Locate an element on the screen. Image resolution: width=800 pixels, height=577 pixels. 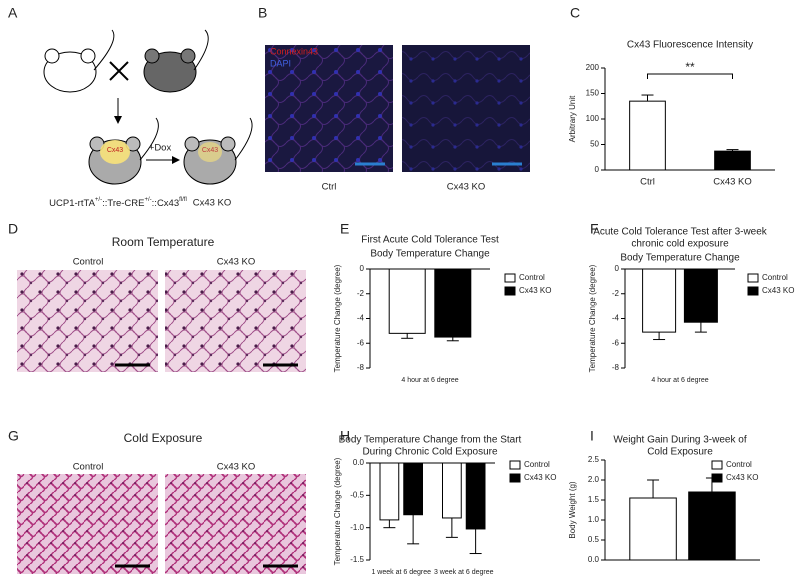
panel-letter: E is located at coordinates (344, 229).